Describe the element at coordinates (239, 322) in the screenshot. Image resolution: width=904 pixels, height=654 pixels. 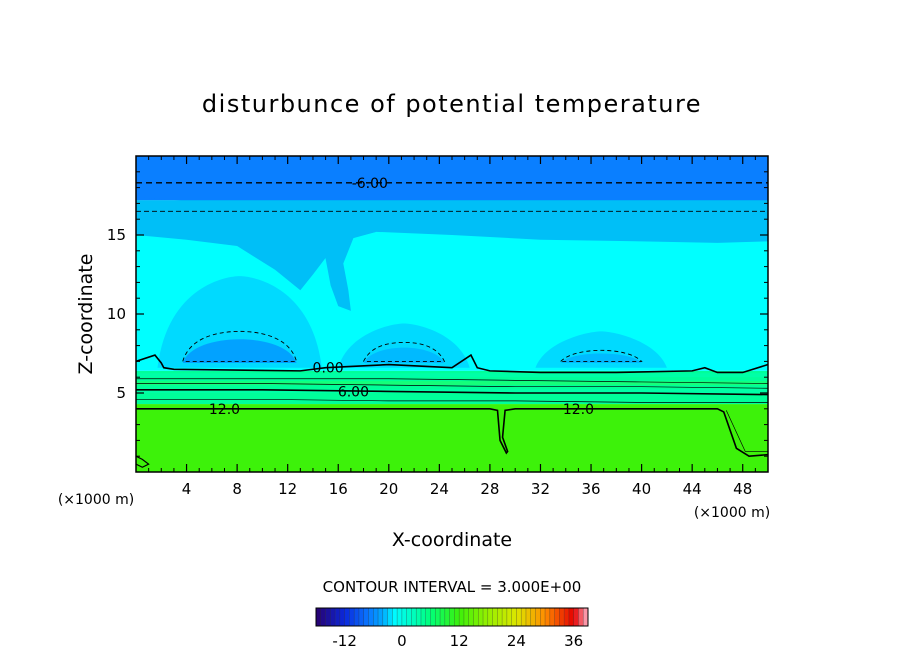
I see `field-cold-dome` at that location.